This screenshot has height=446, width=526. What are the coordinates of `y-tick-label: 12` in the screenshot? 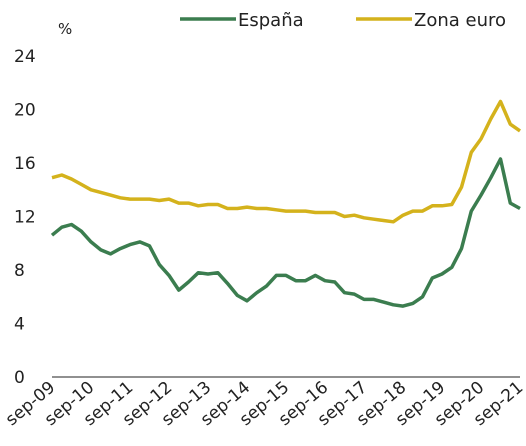 It's located at (25, 218).